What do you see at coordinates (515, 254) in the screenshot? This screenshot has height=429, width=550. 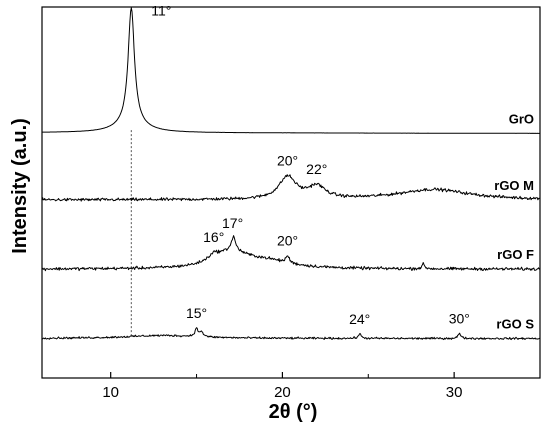 I see `series-label-3: rGO F` at bounding box center [515, 254].